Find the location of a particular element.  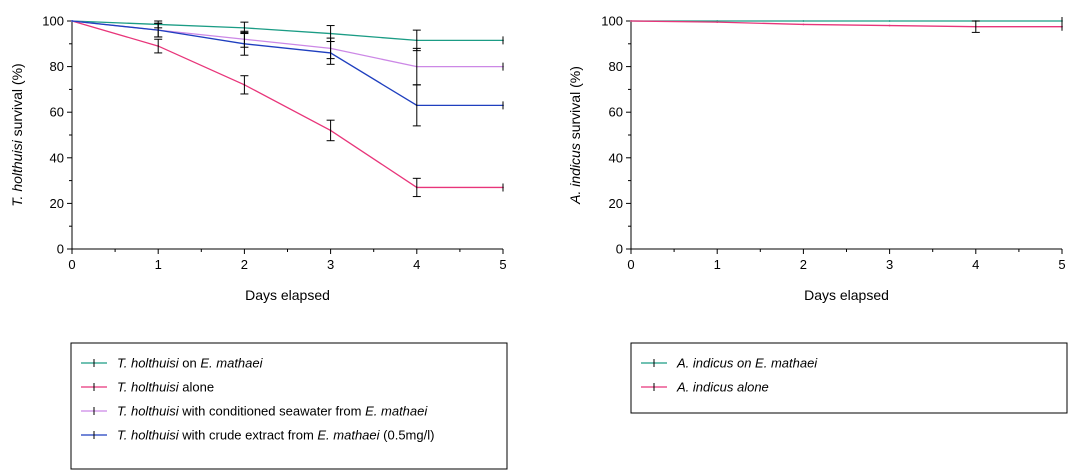

legend-entry-part: A. indicus alone is located at coordinates (722, 387).